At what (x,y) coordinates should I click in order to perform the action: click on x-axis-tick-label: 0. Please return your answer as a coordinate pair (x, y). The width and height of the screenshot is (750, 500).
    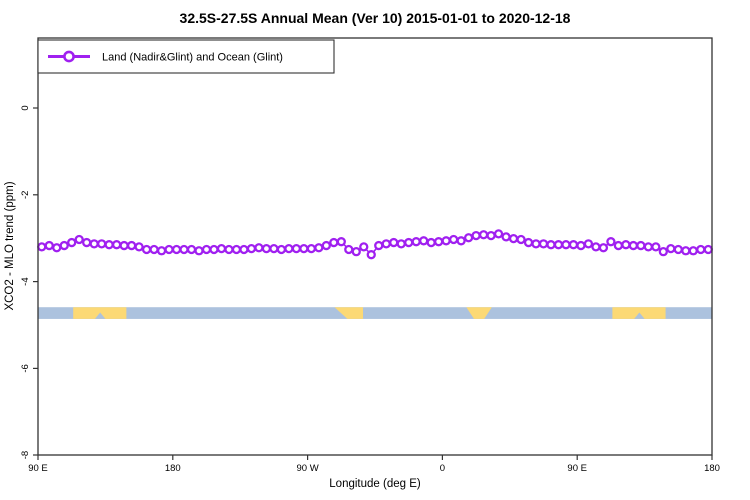
    Looking at the image, I should click on (442, 468).